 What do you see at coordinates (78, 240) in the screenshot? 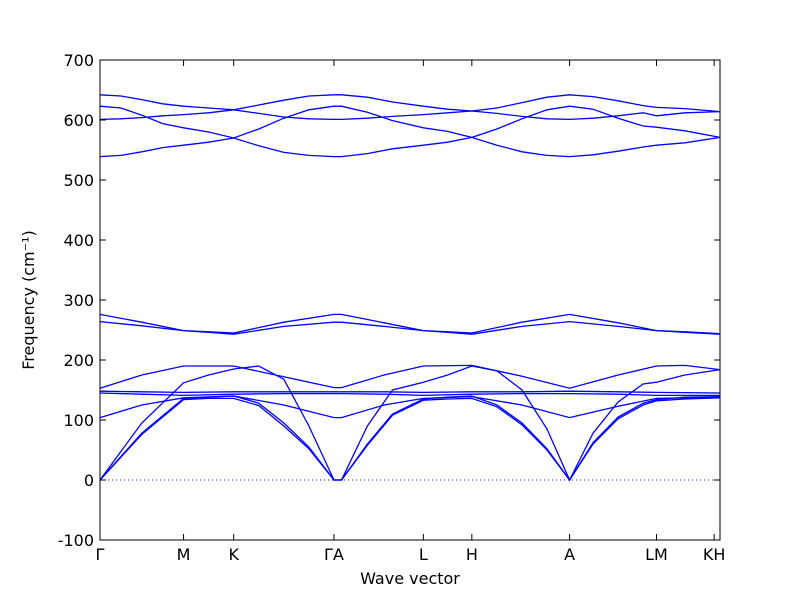
I see `y-tick-label: 400` at bounding box center [78, 240].